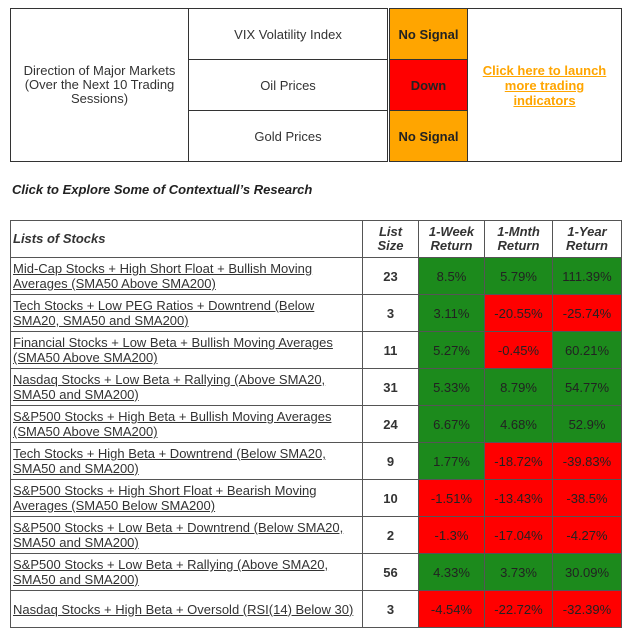  Describe the element at coordinates (518, 461) in the screenshot. I see `return-cell: -18.72%` at that location.